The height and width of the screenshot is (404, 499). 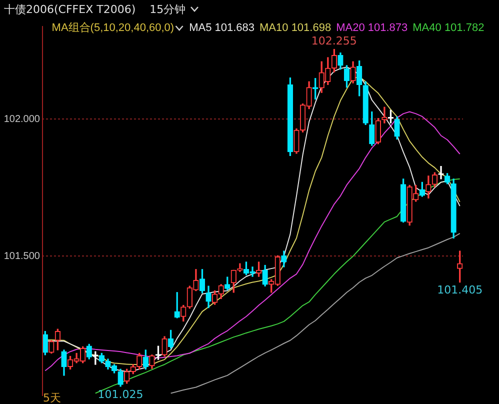 I want to click on legend-title: MA组合(5,10,20,40,60,0), so click(x=113, y=28).